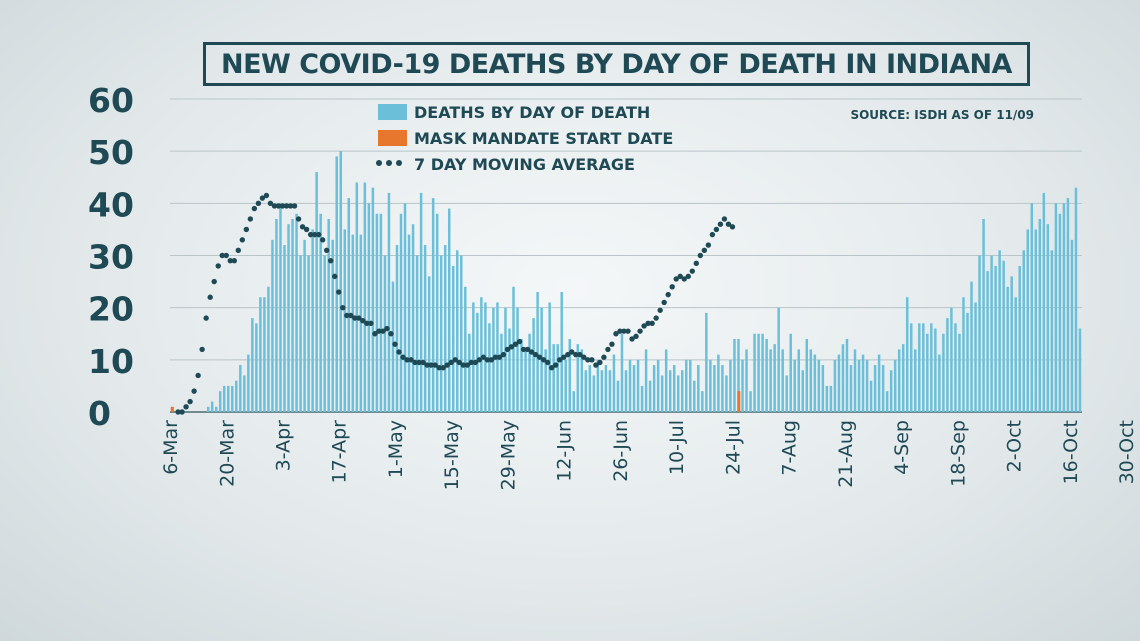 Image resolution: width=1140 pixels, height=641 pixels. I want to click on y-axis-ticks: 0 10 20 30 40 50 60, so click(111, 257).